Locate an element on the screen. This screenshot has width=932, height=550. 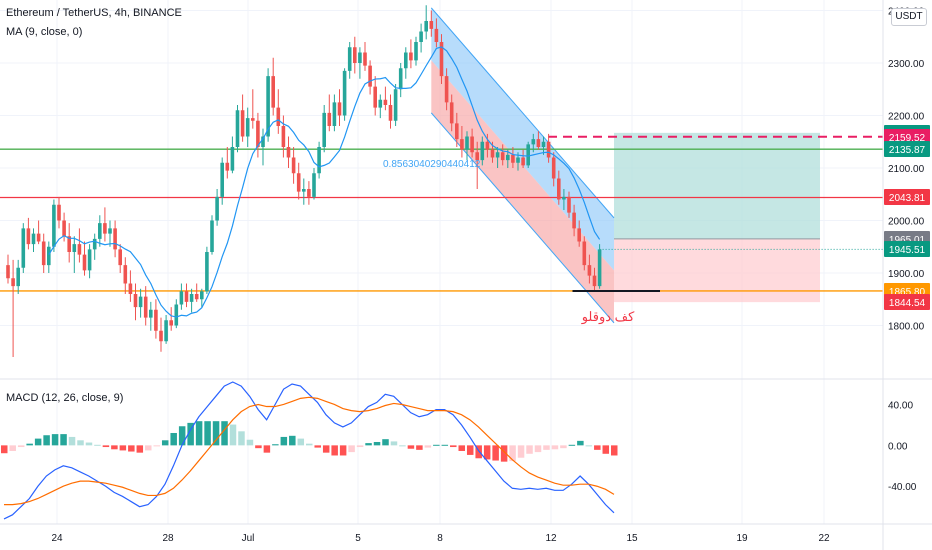
macd-tick-label: -40.00 is located at coordinates (902, 487).